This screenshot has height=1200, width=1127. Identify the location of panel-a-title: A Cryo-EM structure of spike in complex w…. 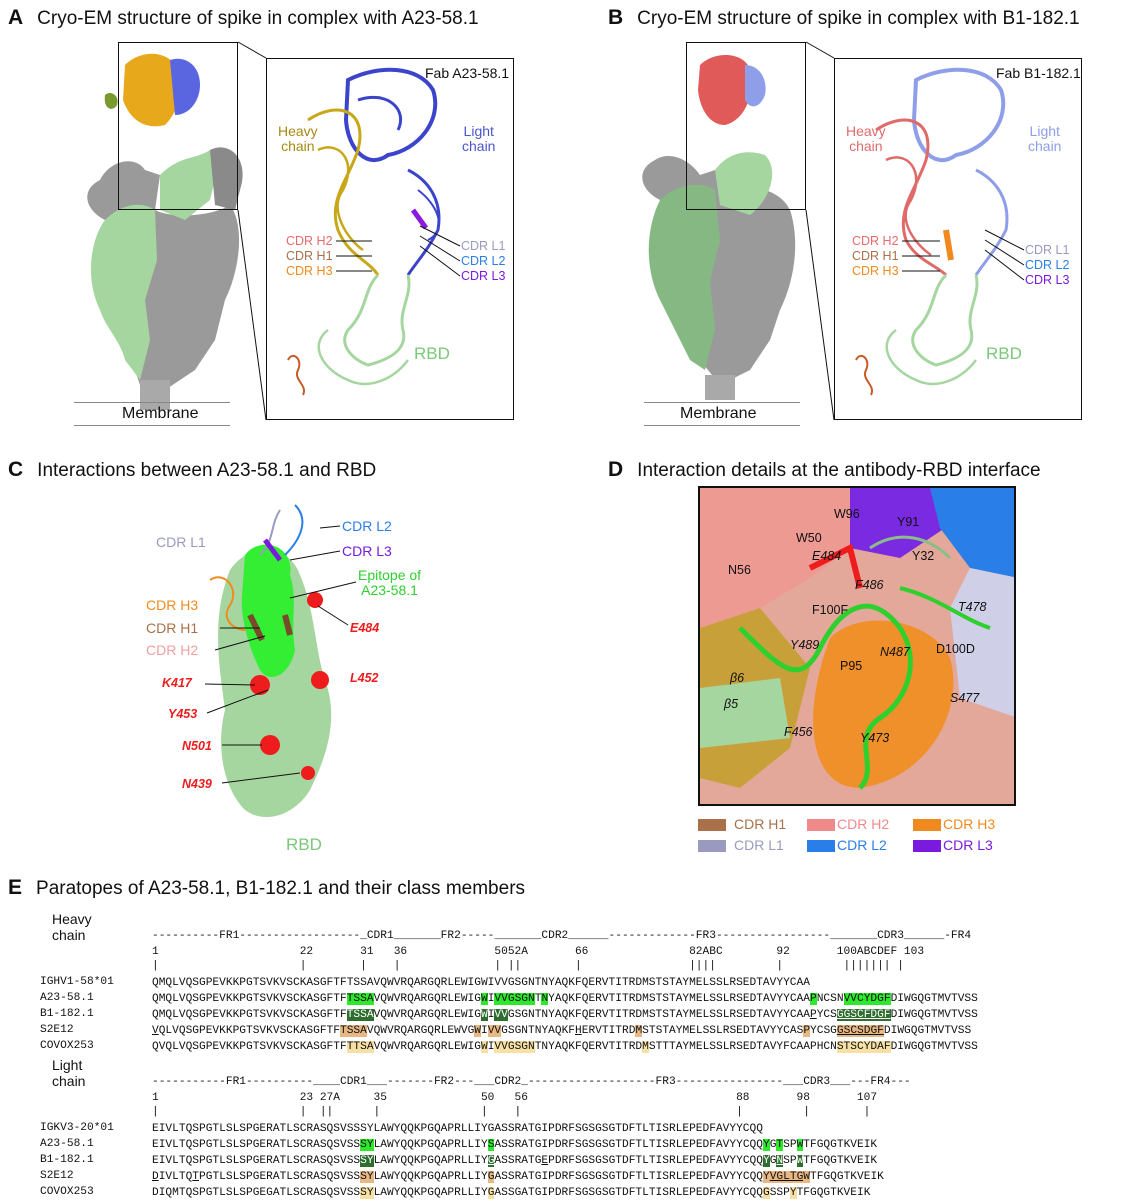
(243, 17).